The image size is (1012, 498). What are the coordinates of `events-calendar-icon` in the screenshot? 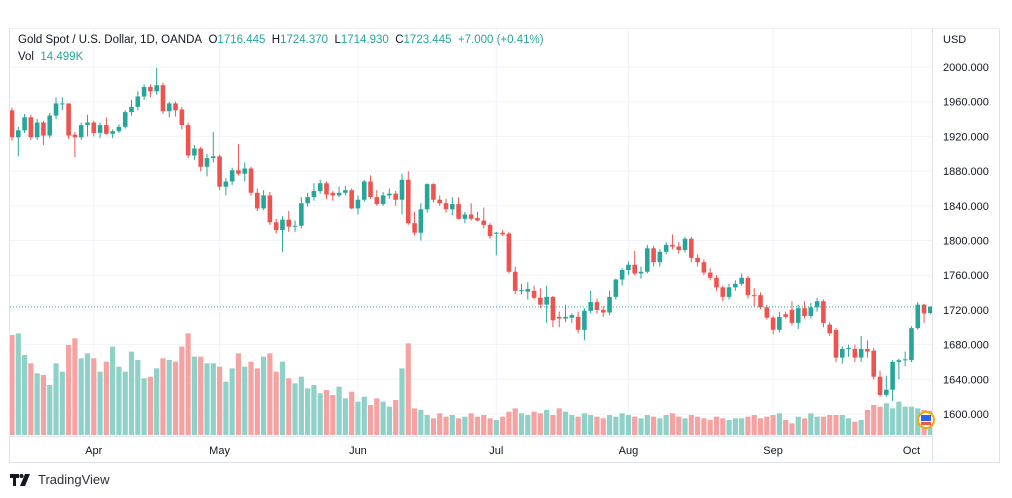 It's located at (926, 420).